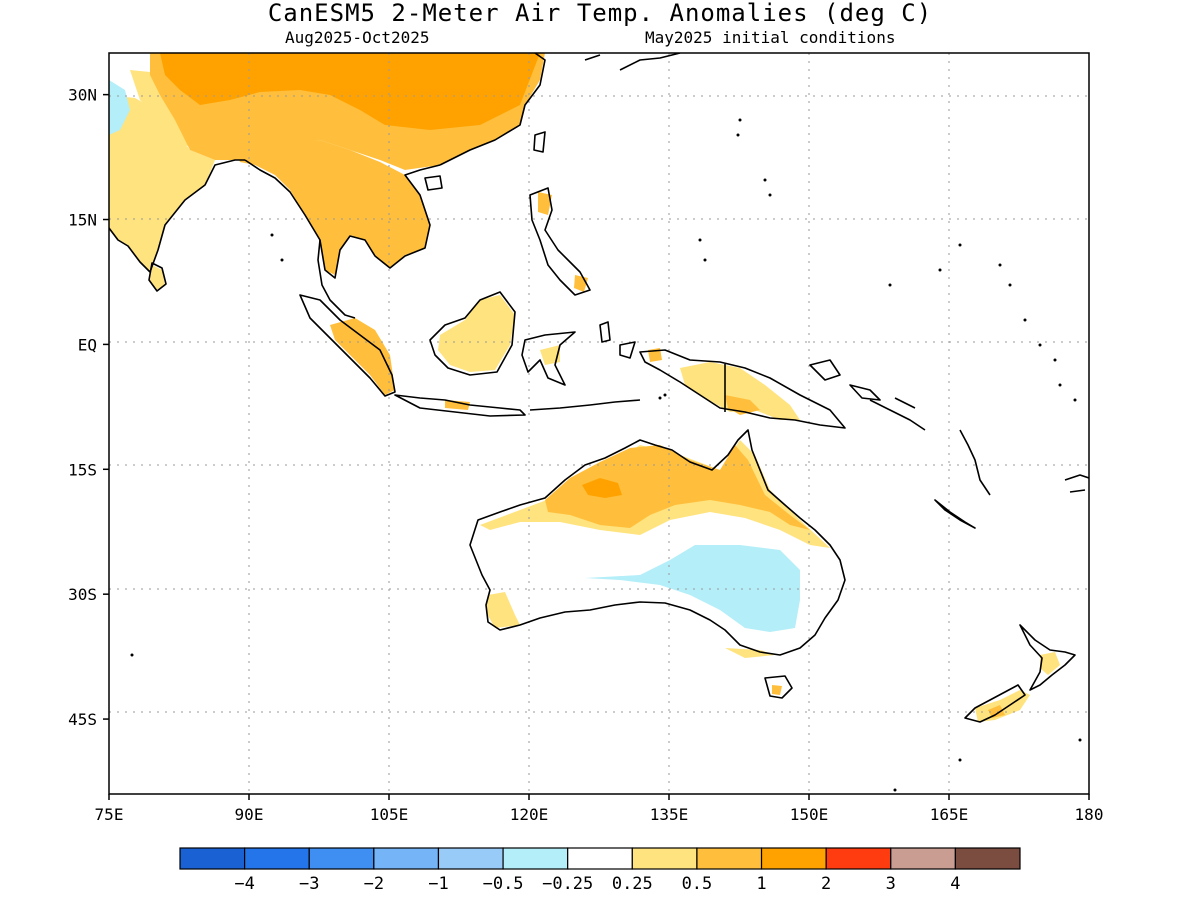  Describe the element at coordinates (1050, 663) in the screenshot. I see `anomaly-nz-north` at that location.